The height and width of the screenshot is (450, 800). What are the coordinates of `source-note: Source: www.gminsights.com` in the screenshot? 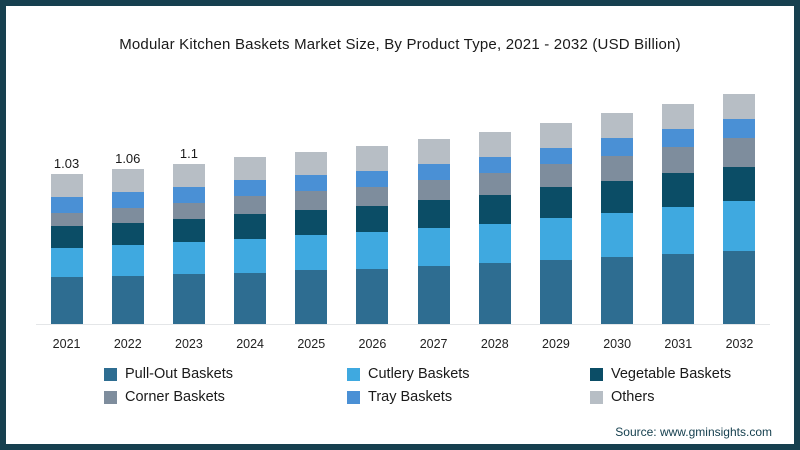 It's located at (693, 432).